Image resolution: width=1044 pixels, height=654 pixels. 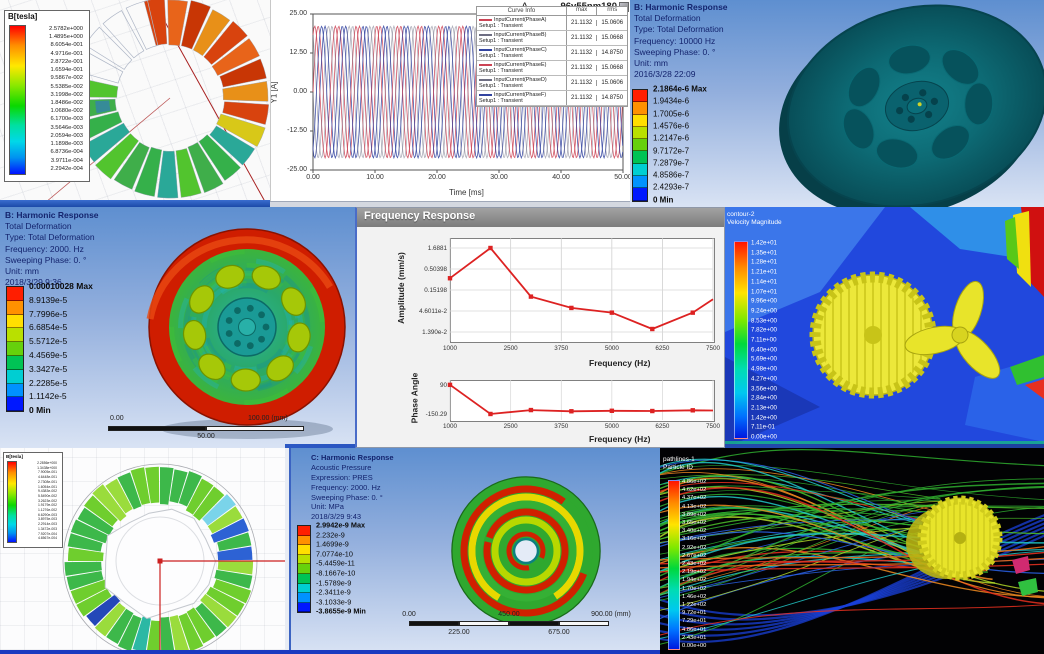 I want to click on legend-value: 3.8975e-003, so click(x=47, y=519).